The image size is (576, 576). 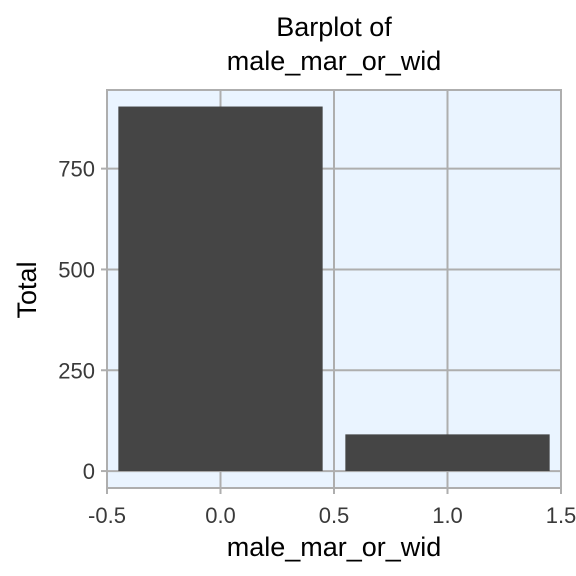 I want to click on y-tick-label: 500, so click(x=76, y=269).